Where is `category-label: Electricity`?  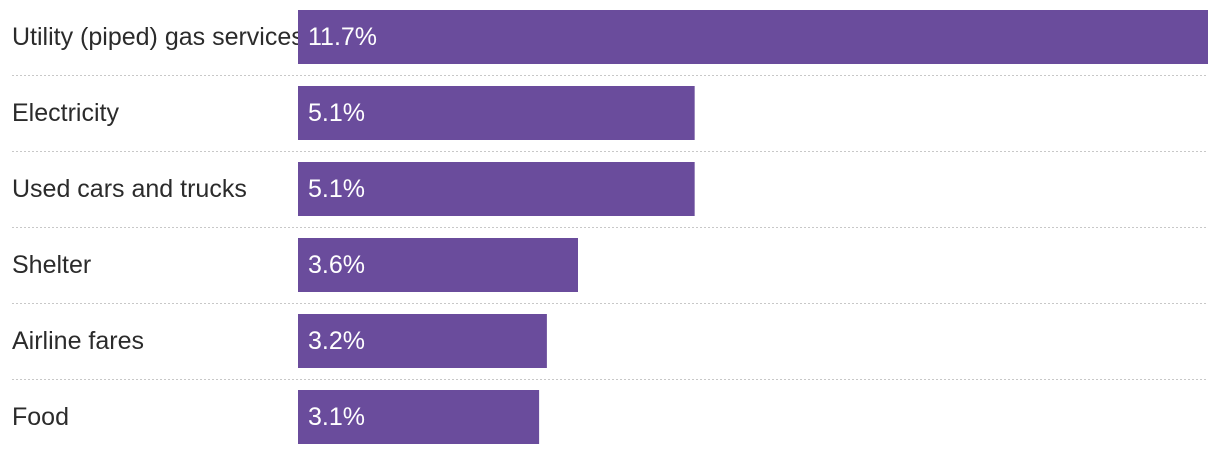
category-label: Electricity is located at coordinates (65, 113).